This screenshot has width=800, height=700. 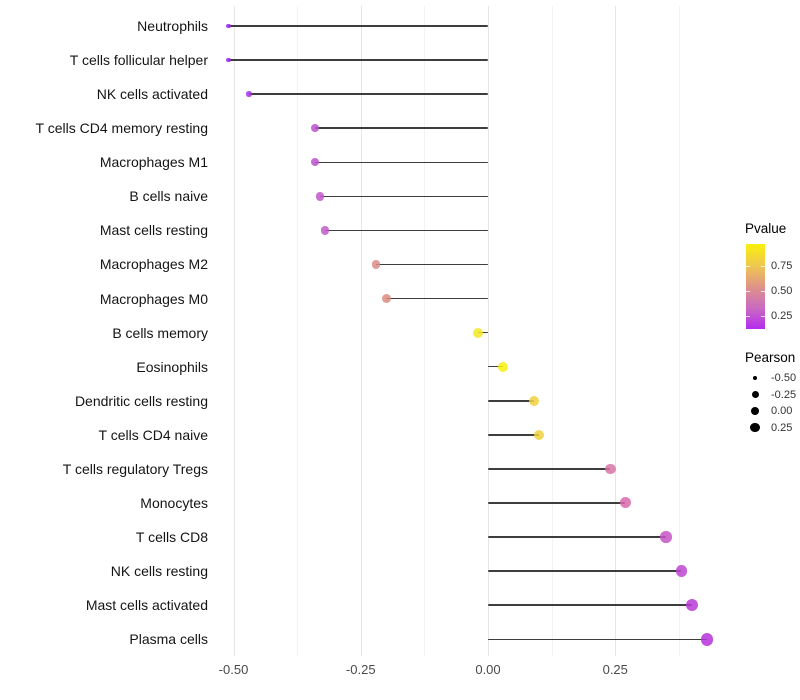 I want to click on y-axis-label: NK cells activated, so click(x=152, y=94).